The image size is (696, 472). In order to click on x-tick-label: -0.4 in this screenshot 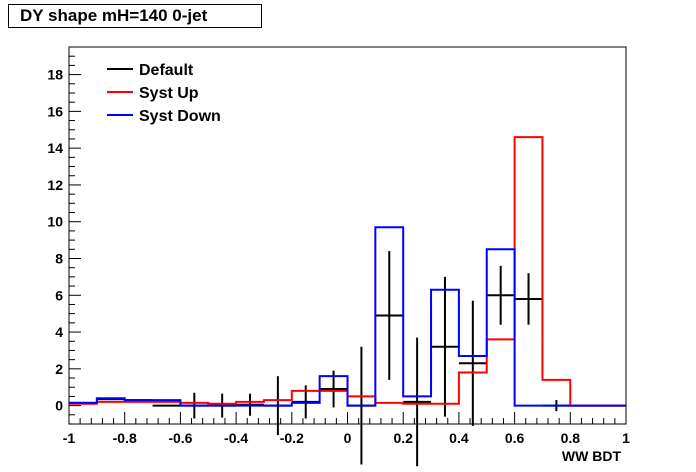, I will do `click(236, 438)`.